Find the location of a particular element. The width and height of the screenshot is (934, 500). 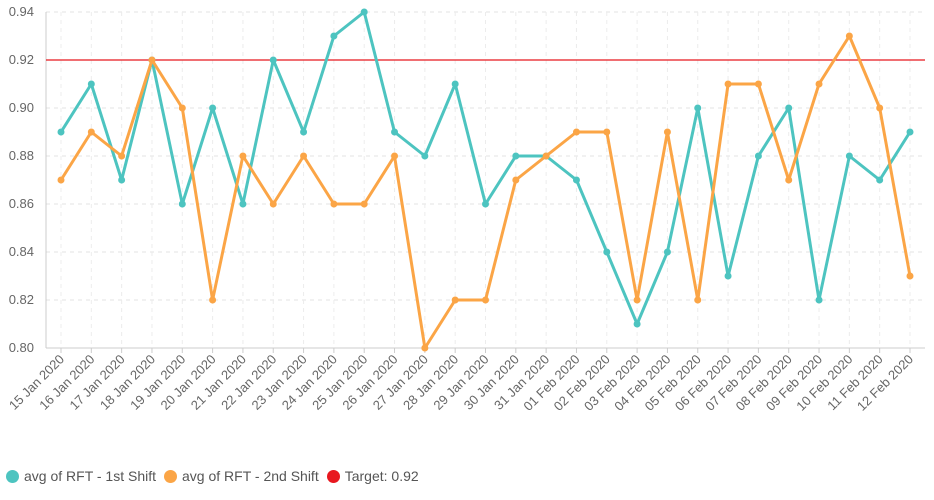

legend-item-series-2: avg of RFT - 2nd Shift is located at coordinates (241, 476).